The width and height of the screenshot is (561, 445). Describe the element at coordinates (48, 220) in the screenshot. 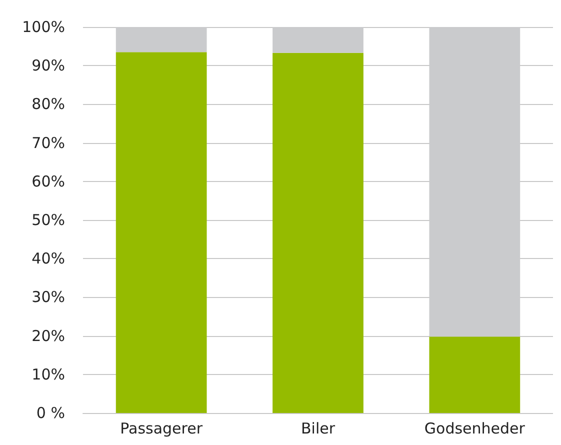

I see `y-tick-label: 50%` at that location.